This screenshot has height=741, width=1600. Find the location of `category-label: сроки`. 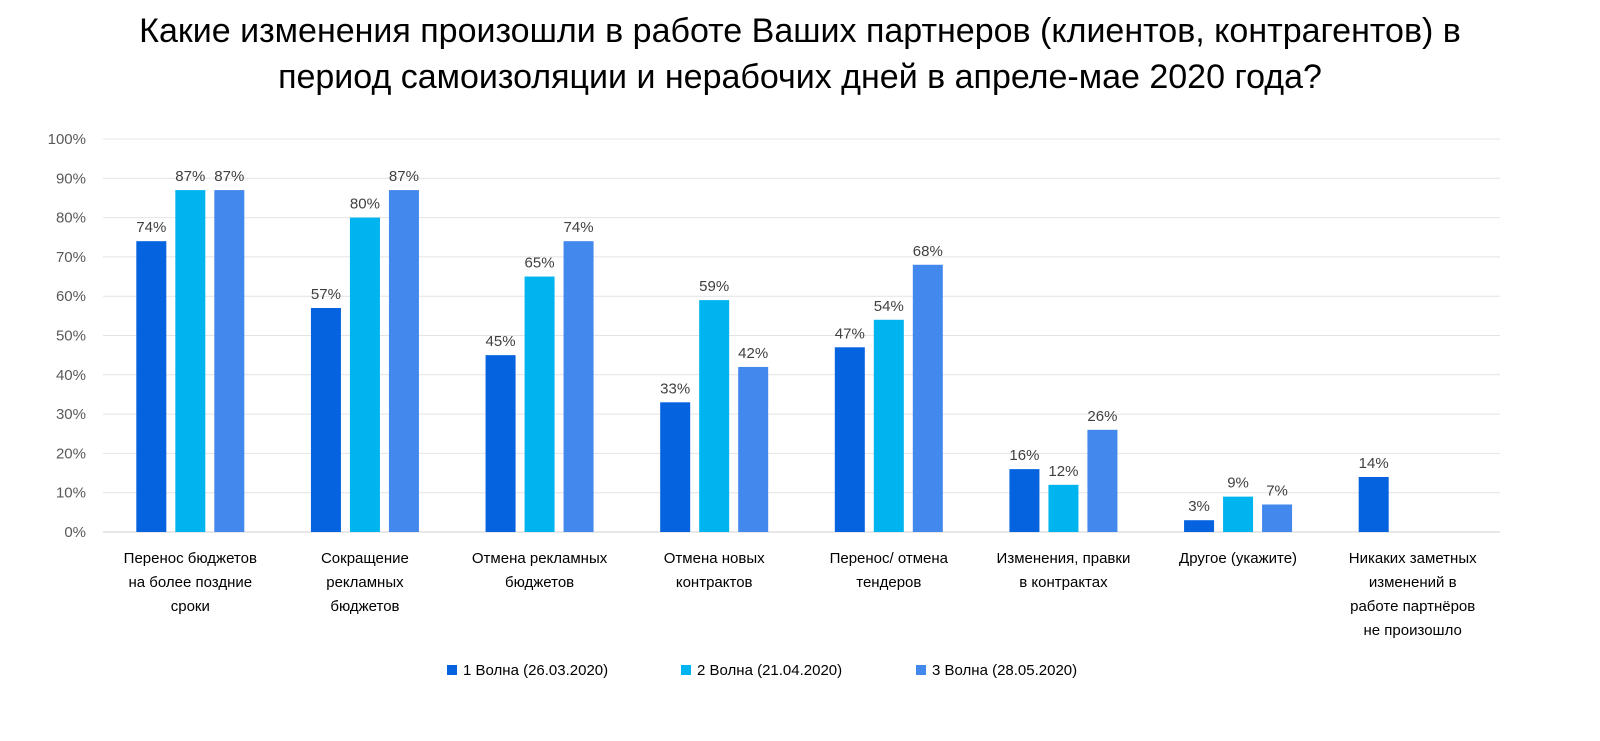

category-label: сроки is located at coordinates (190, 606).